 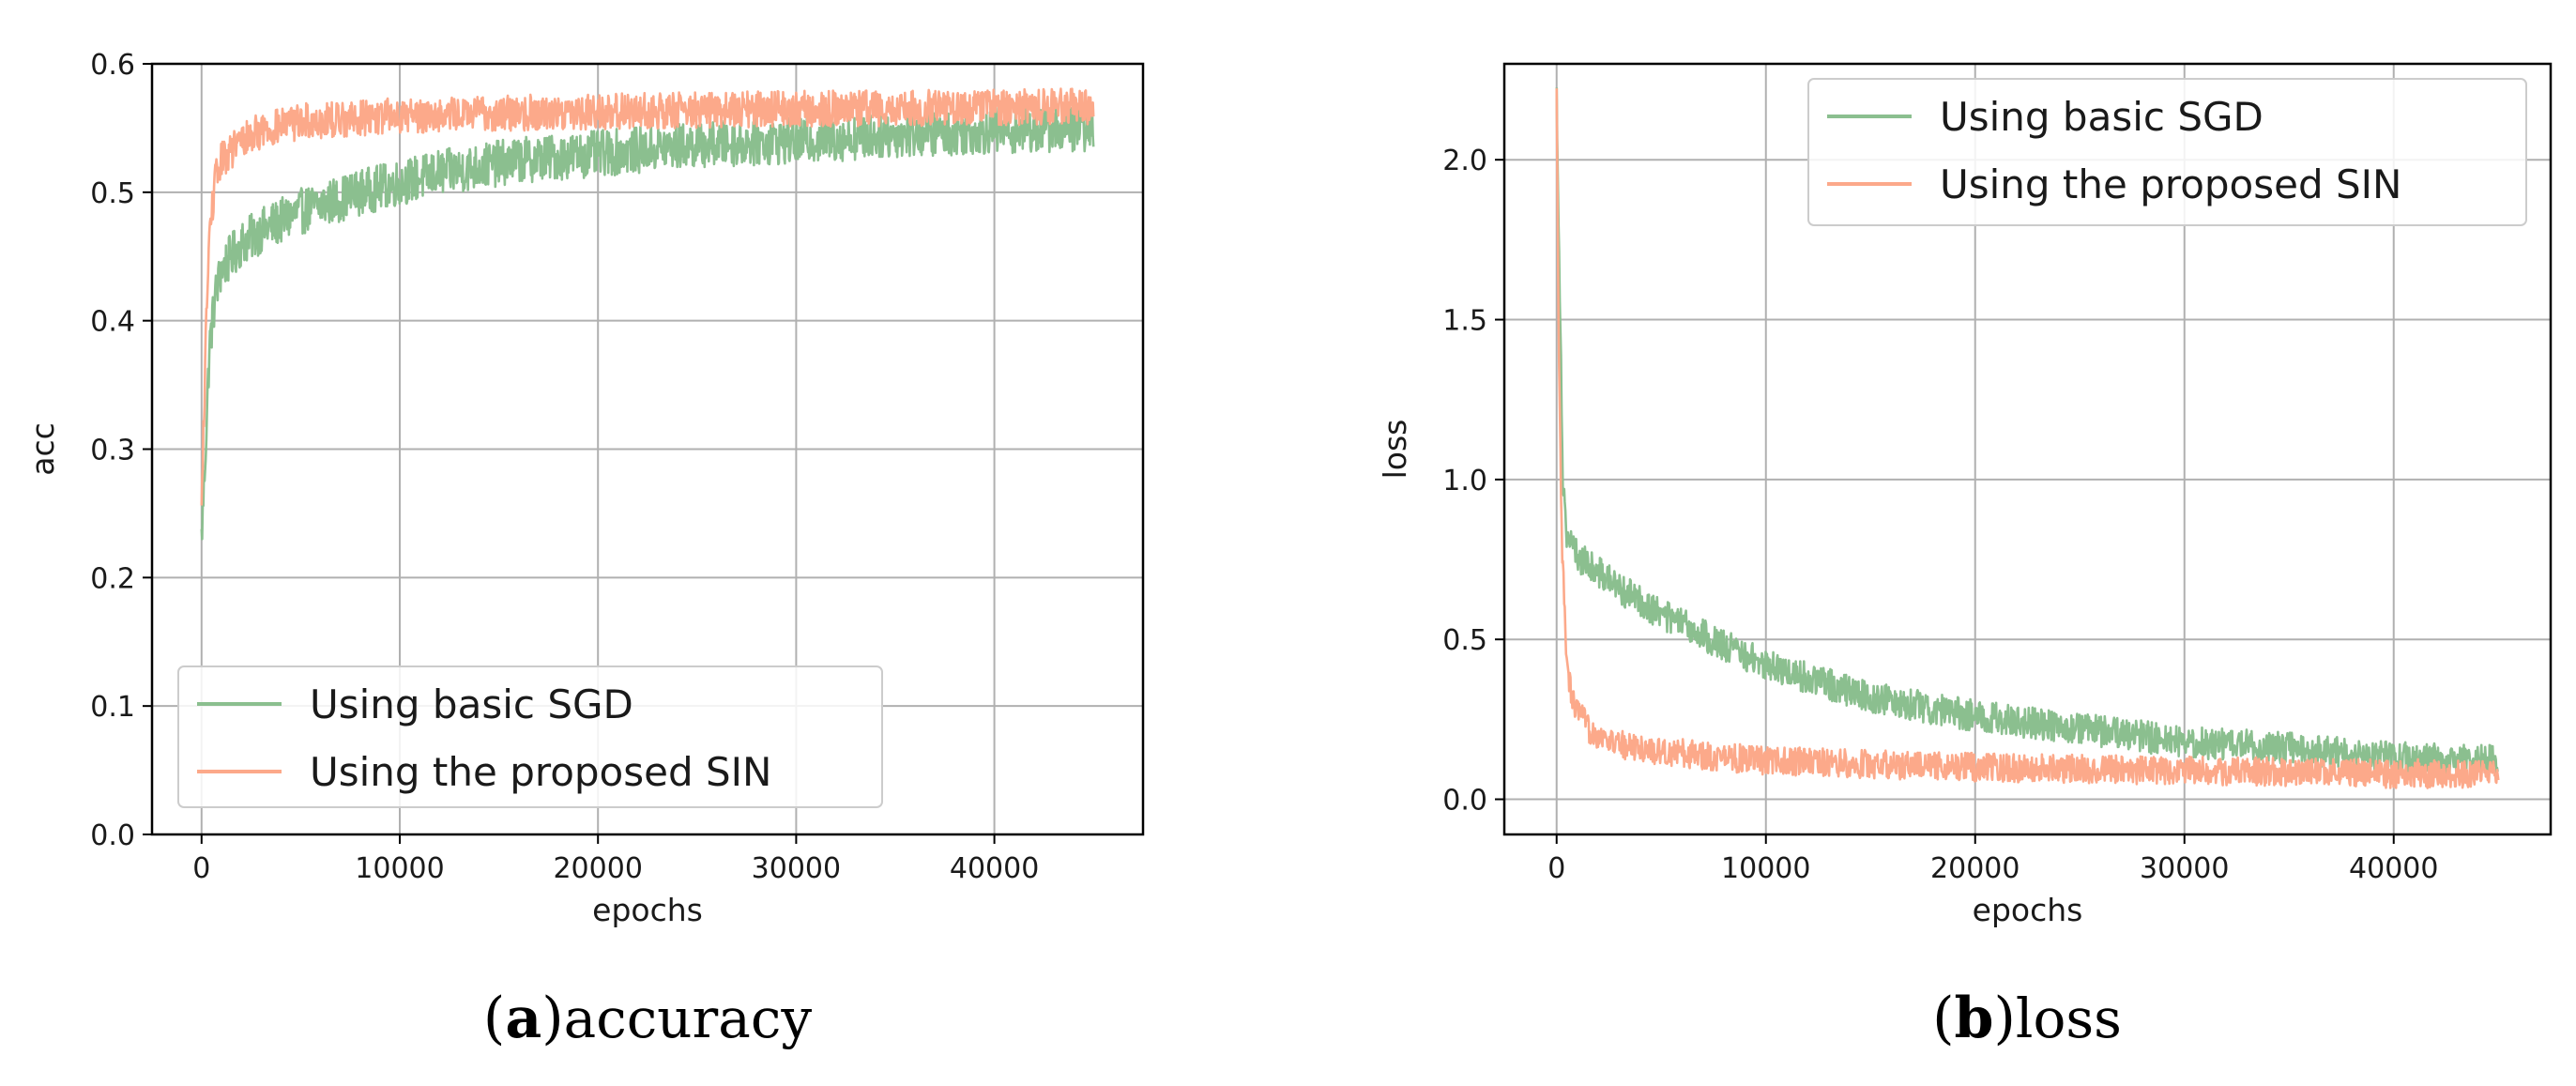 What do you see at coordinates (2102, 117) in the screenshot?
I see `loss-legend-label-sgd: Using basic SGD` at bounding box center [2102, 117].